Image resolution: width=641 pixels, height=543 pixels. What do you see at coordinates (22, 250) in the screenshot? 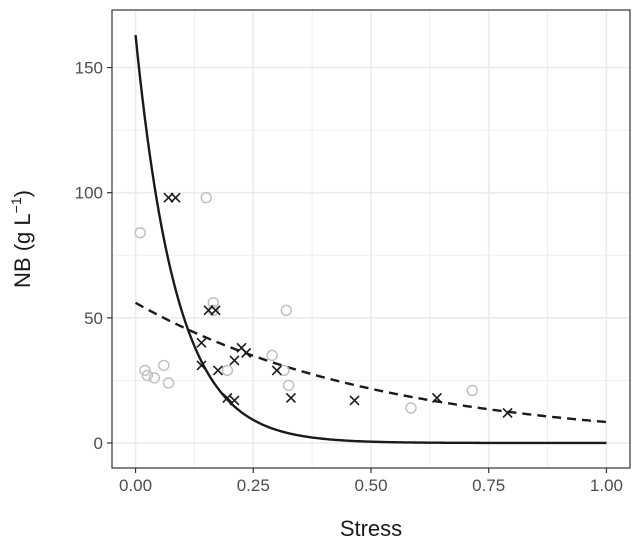
I see `y-axis-title-main: NB (g L` at bounding box center [22, 250].